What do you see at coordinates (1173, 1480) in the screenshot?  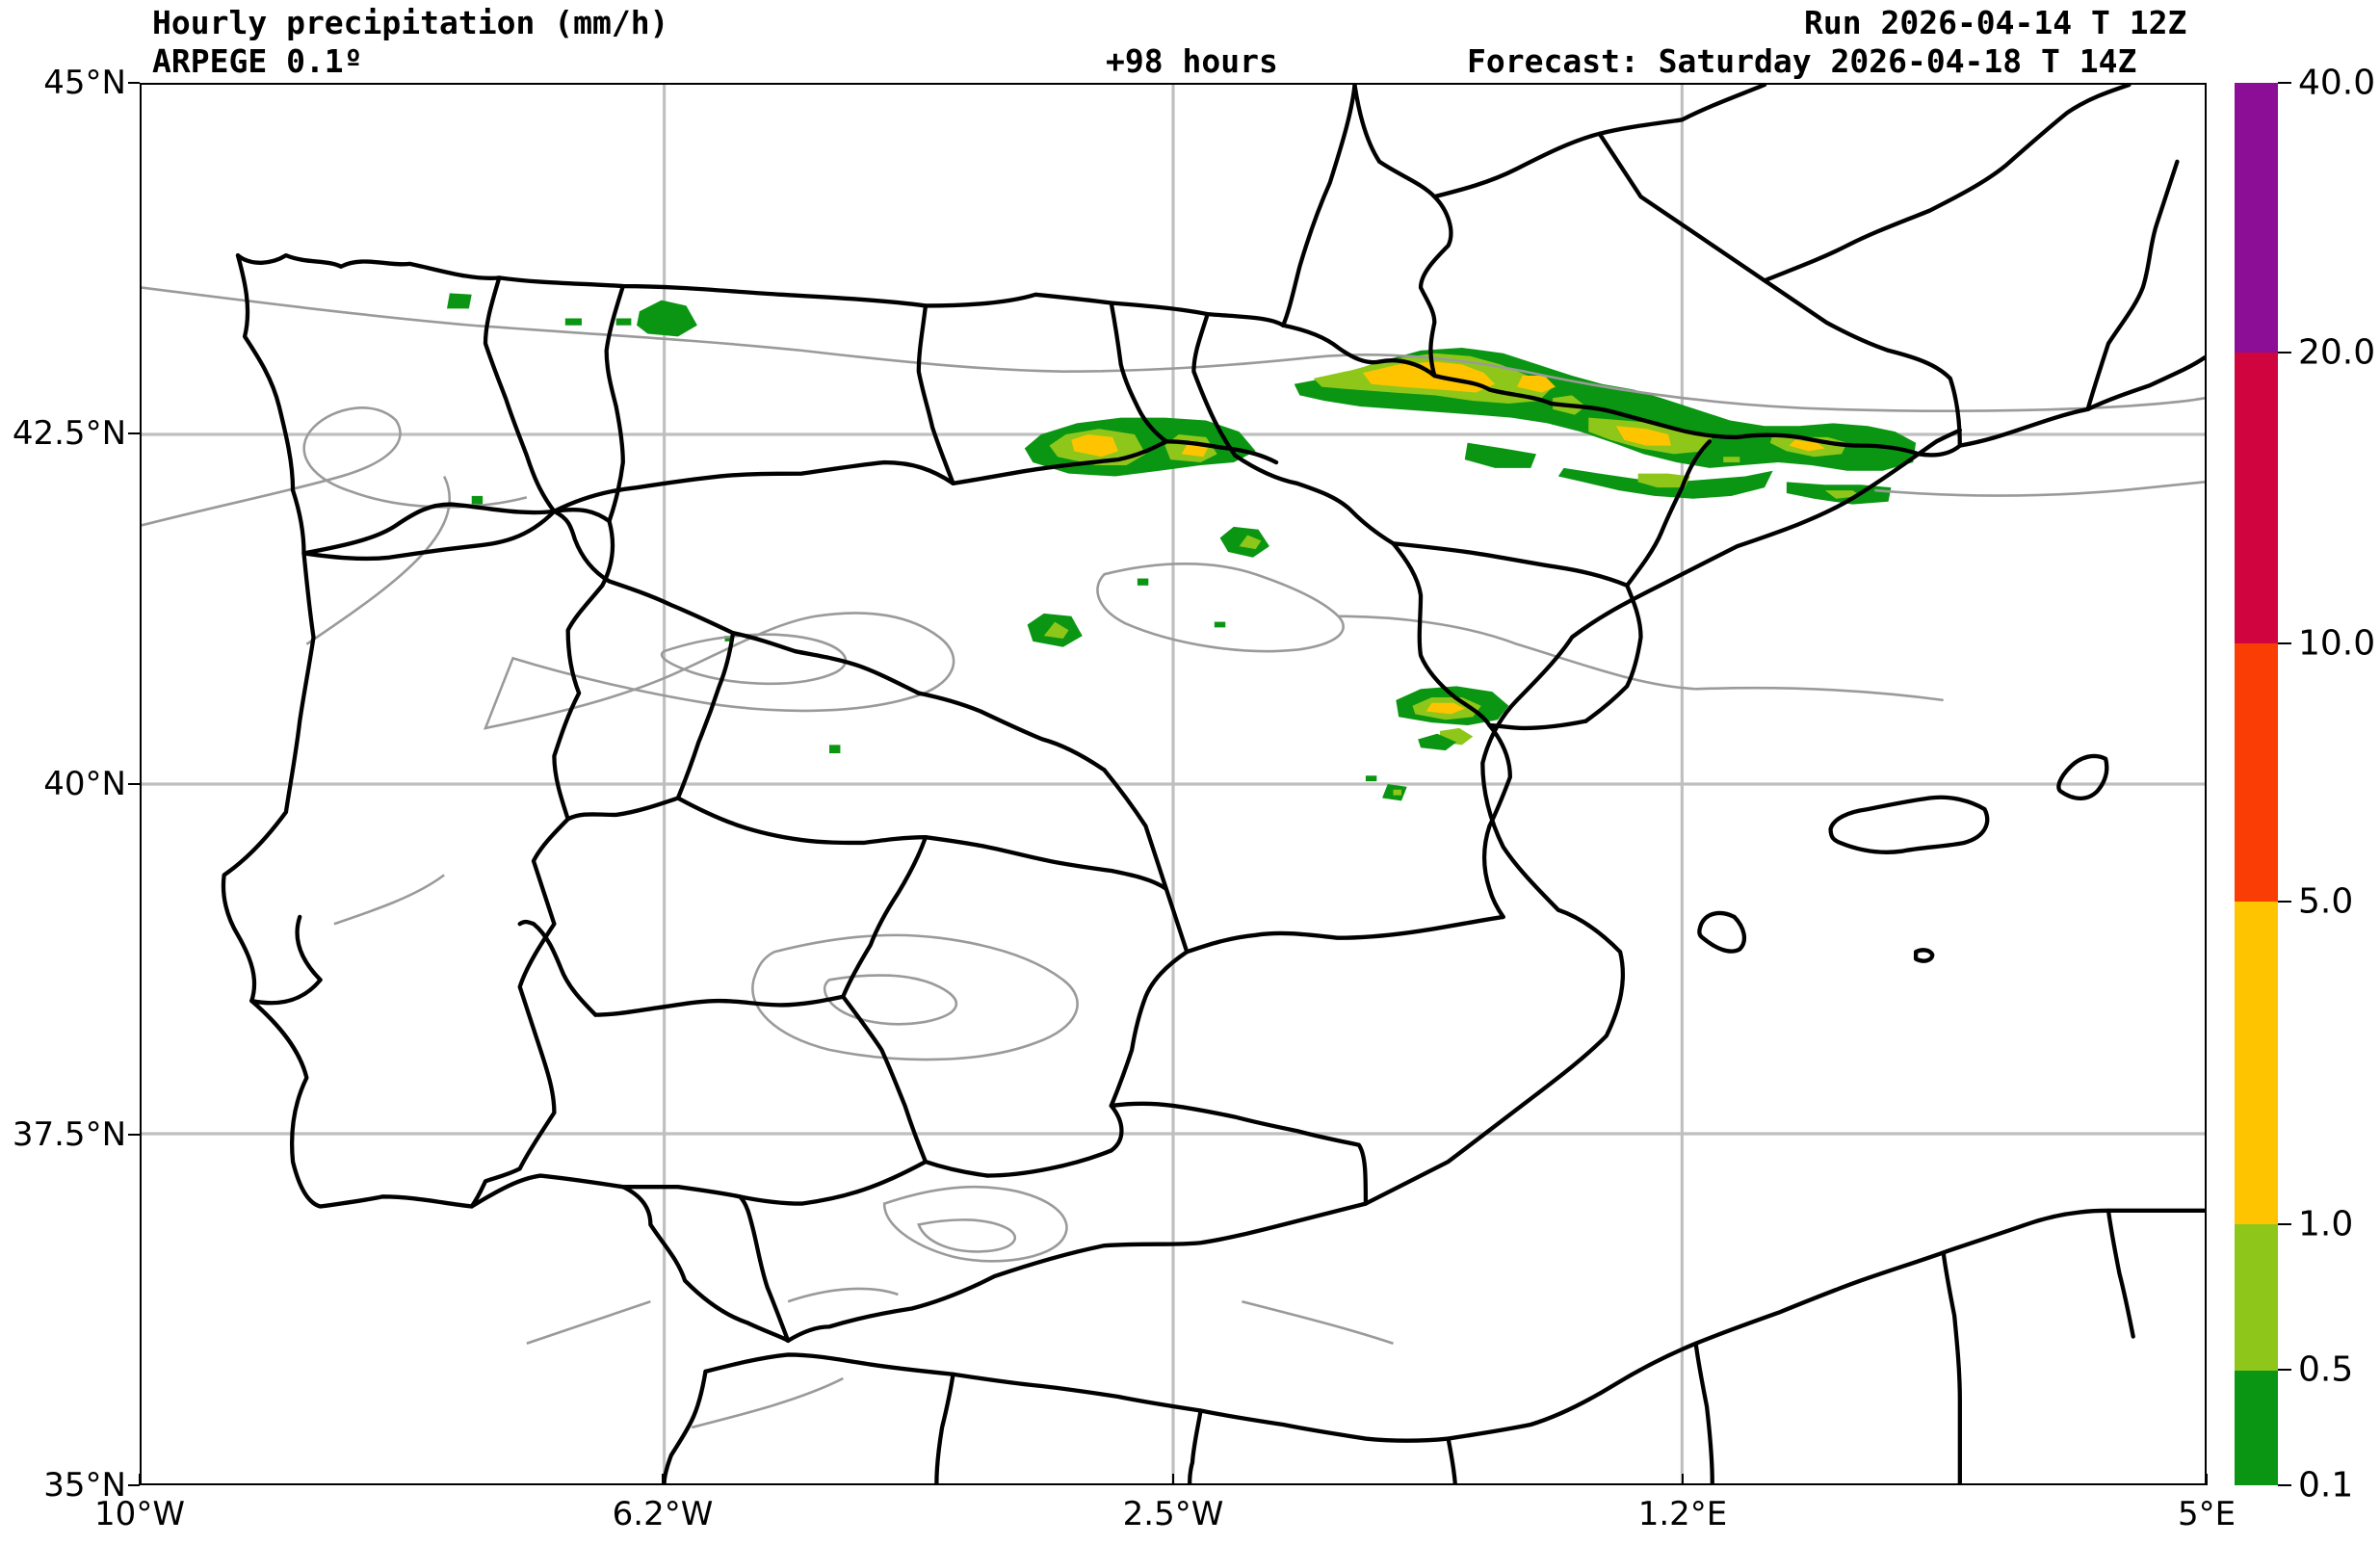 I see `x-tickmark-2-5w` at bounding box center [1173, 1480].